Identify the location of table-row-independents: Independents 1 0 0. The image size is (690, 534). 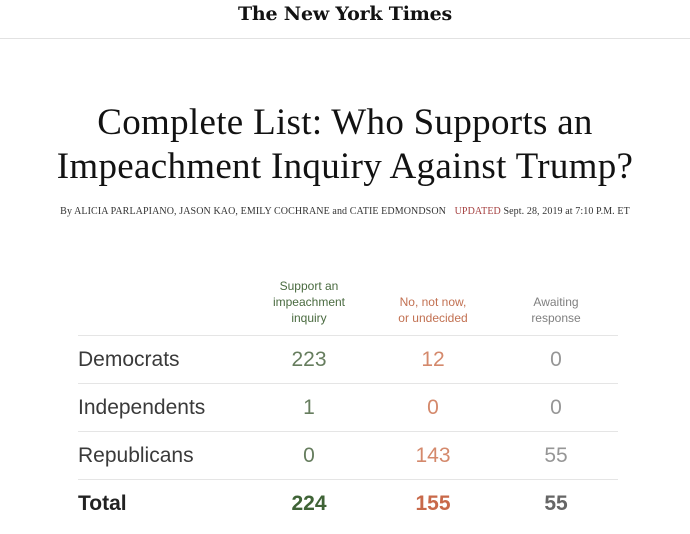
(348, 408).